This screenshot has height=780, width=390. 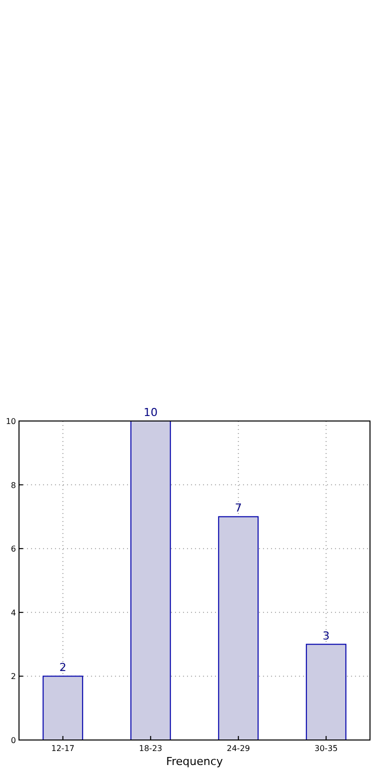 What do you see at coordinates (150, 748) in the screenshot?
I see `x-tick-label: 18-23` at bounding box center [150, 748].